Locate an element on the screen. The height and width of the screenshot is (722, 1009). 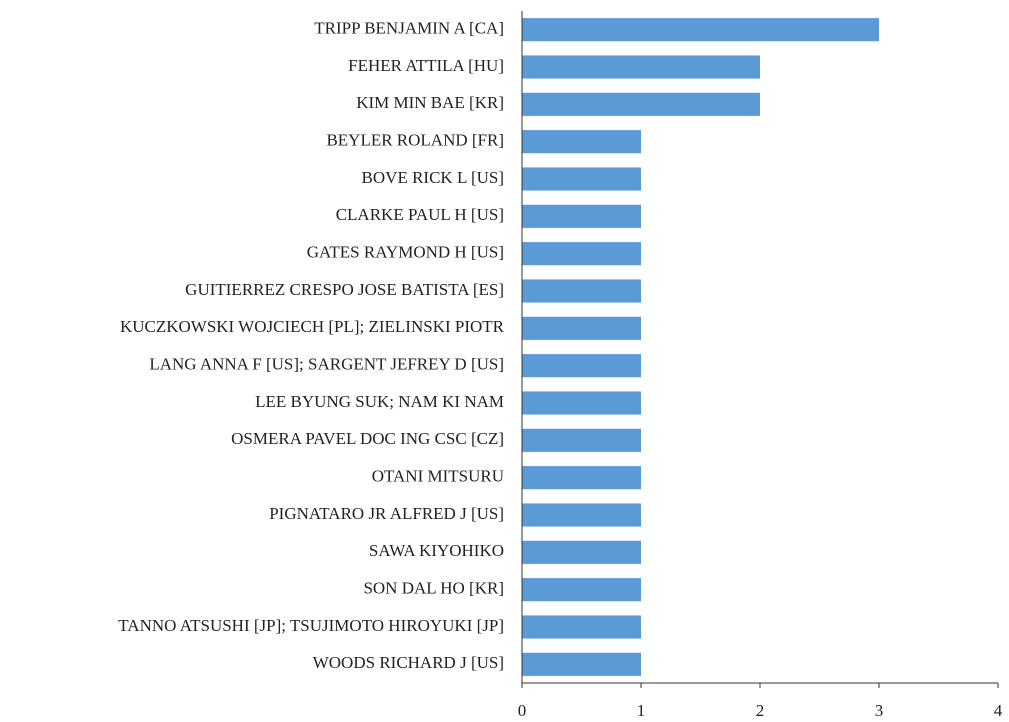
y-tick-label: BEYLER ROLAND [FR] is located at coordinates (415, 140).